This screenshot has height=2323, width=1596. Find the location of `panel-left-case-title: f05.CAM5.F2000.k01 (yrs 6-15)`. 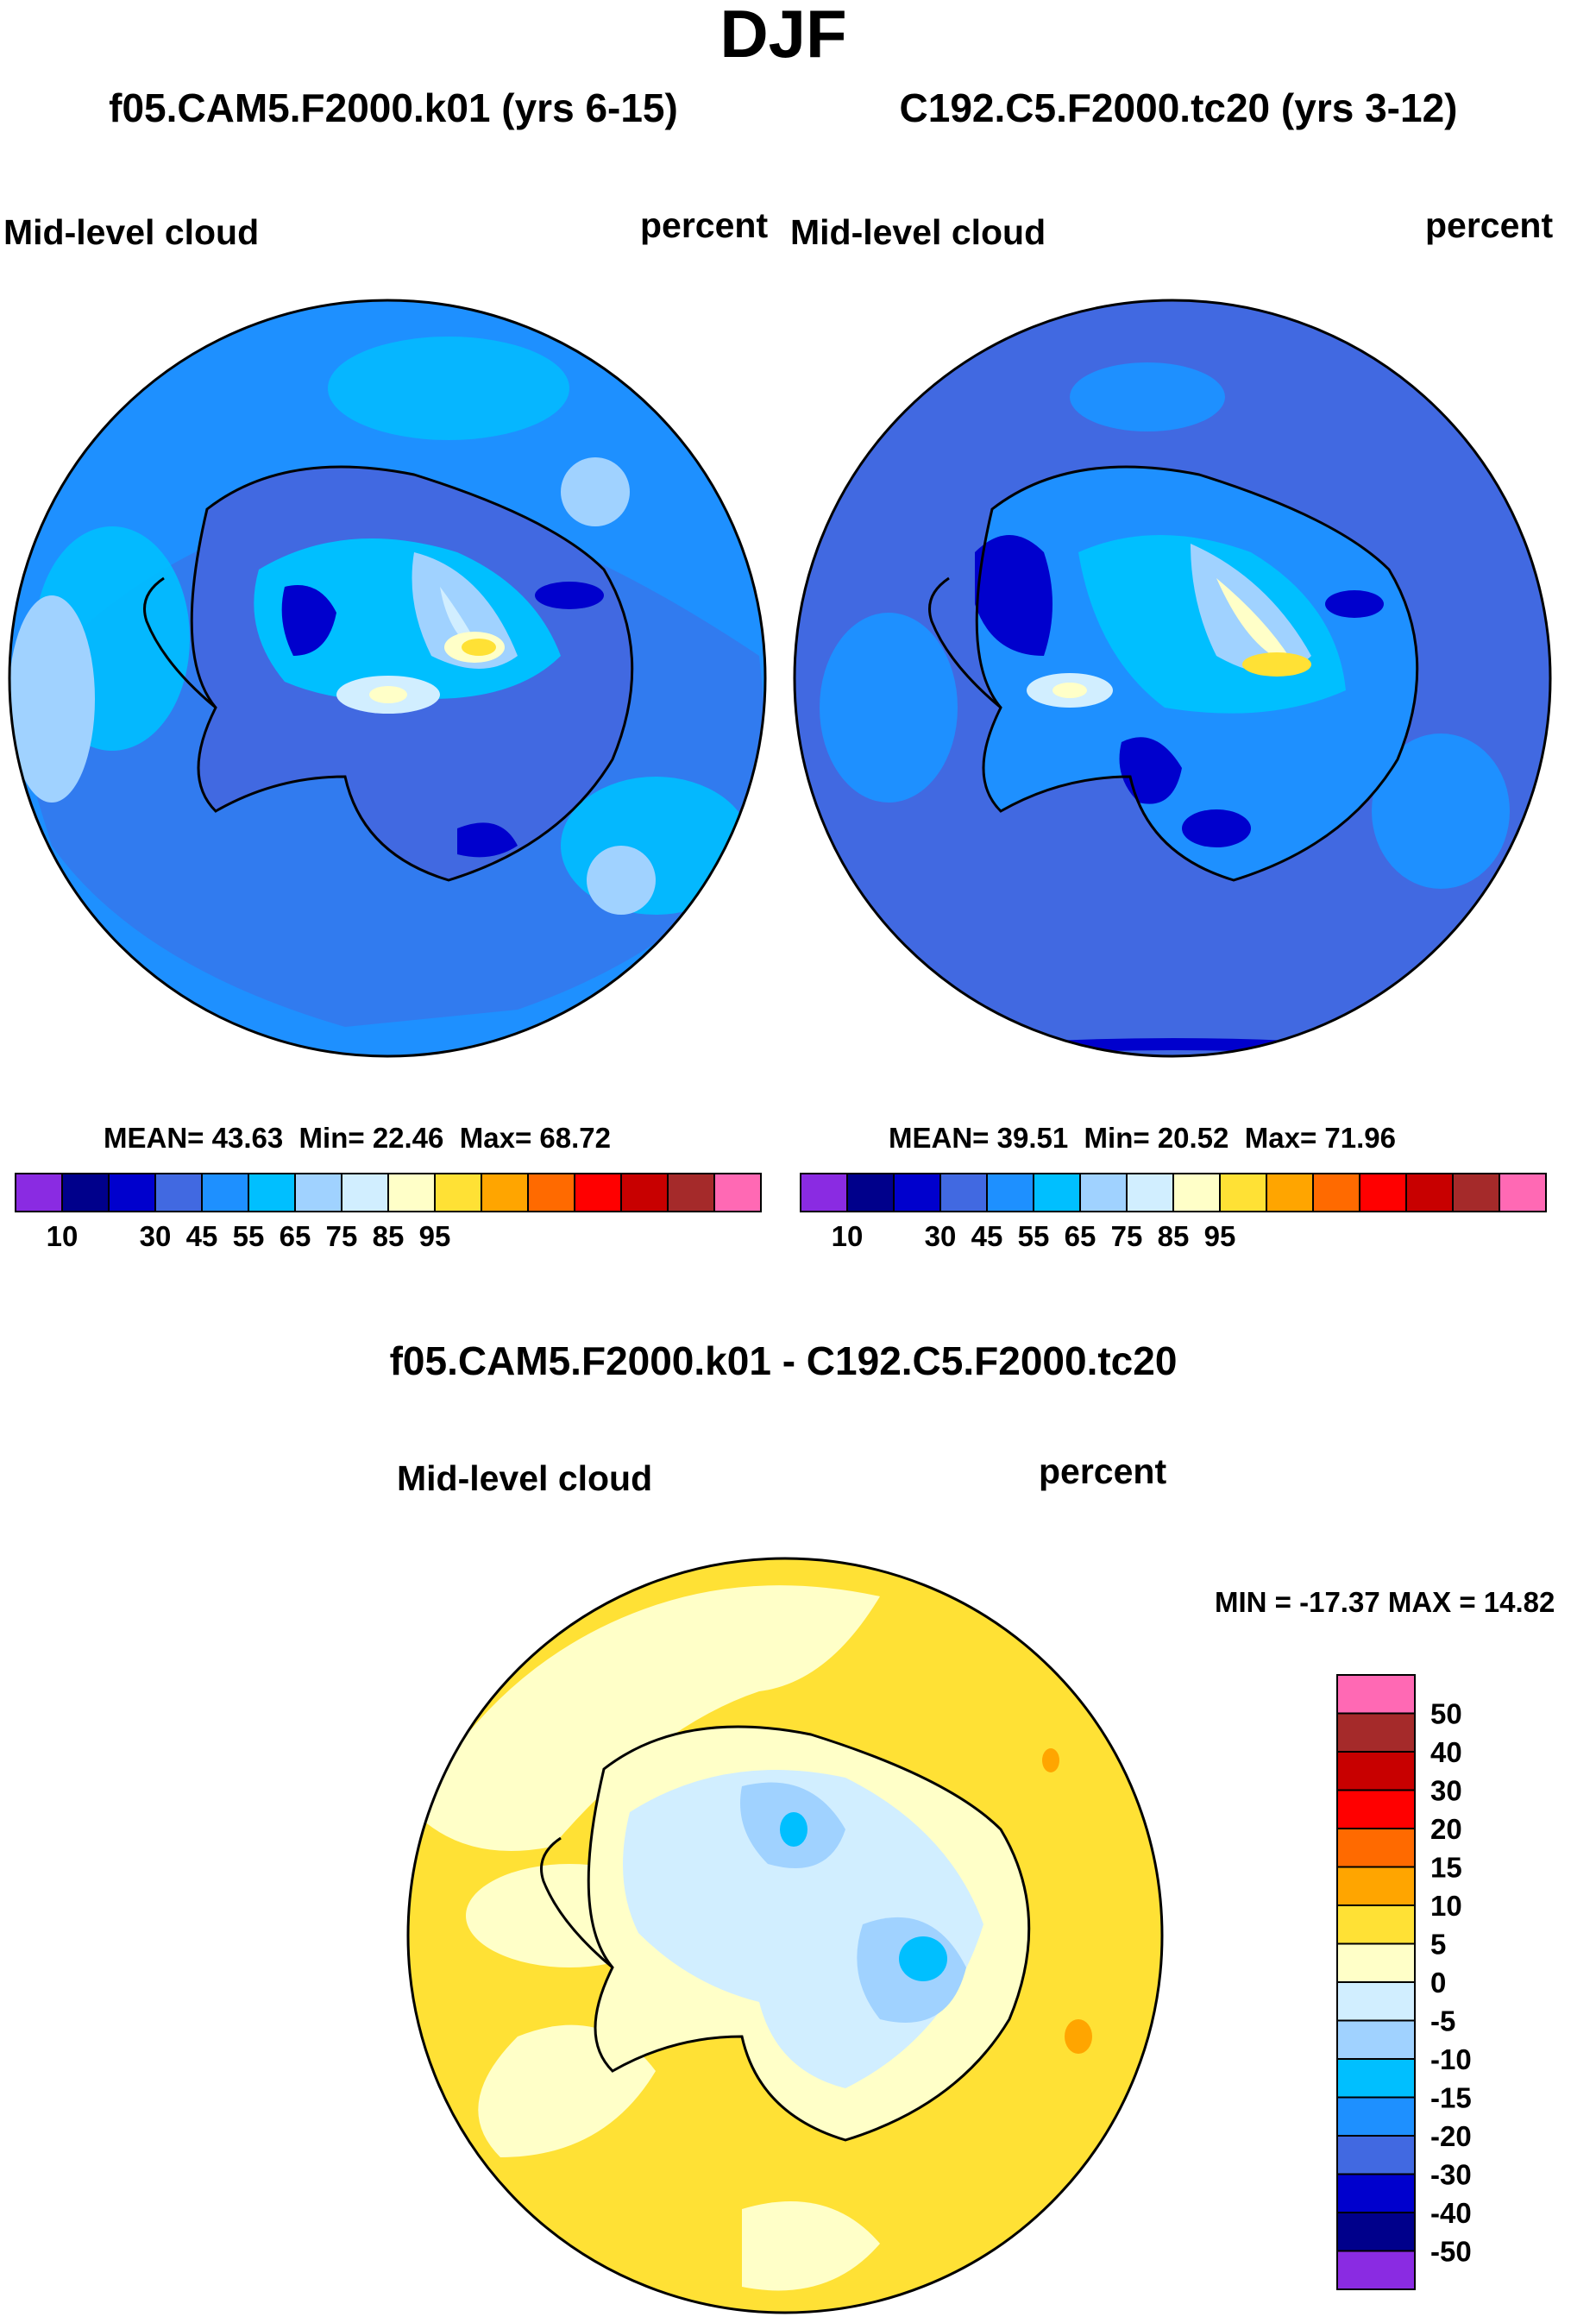

panel-left-case-title: f05.CAM5.F2000.k01 (yrs 6-15) is located at coordinates (393, 107).